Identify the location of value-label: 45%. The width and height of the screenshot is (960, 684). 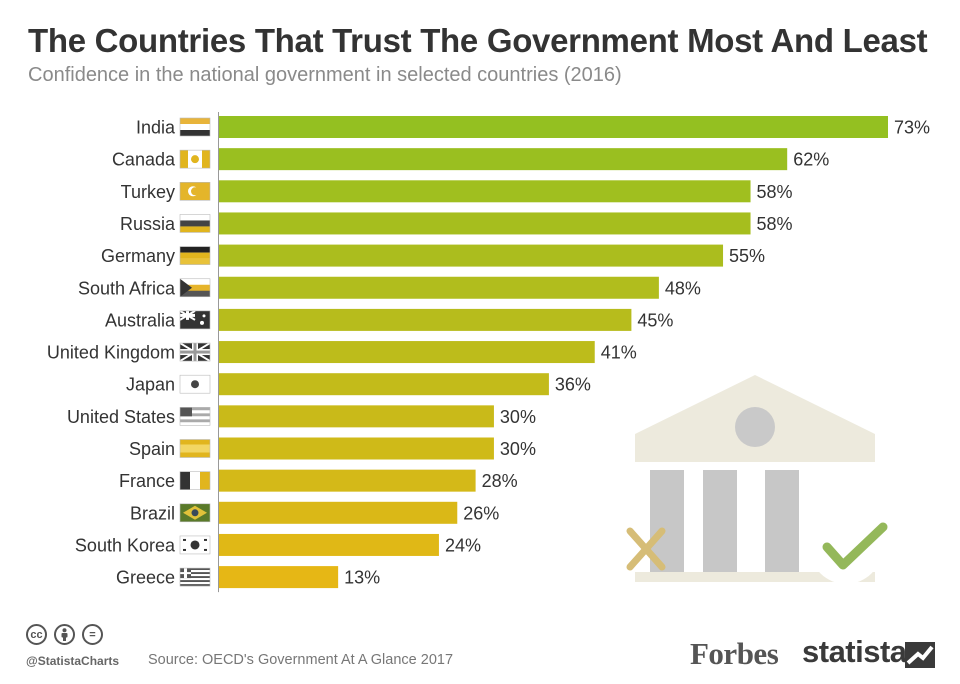
(655, 320).